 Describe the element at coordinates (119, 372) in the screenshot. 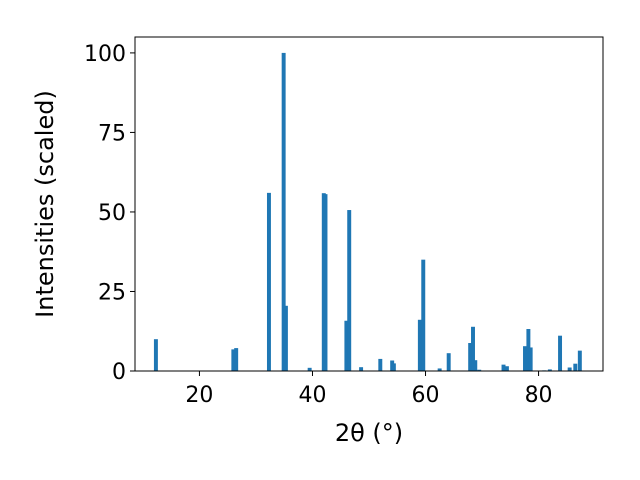

I see `y-tick-label: 0` at that location.